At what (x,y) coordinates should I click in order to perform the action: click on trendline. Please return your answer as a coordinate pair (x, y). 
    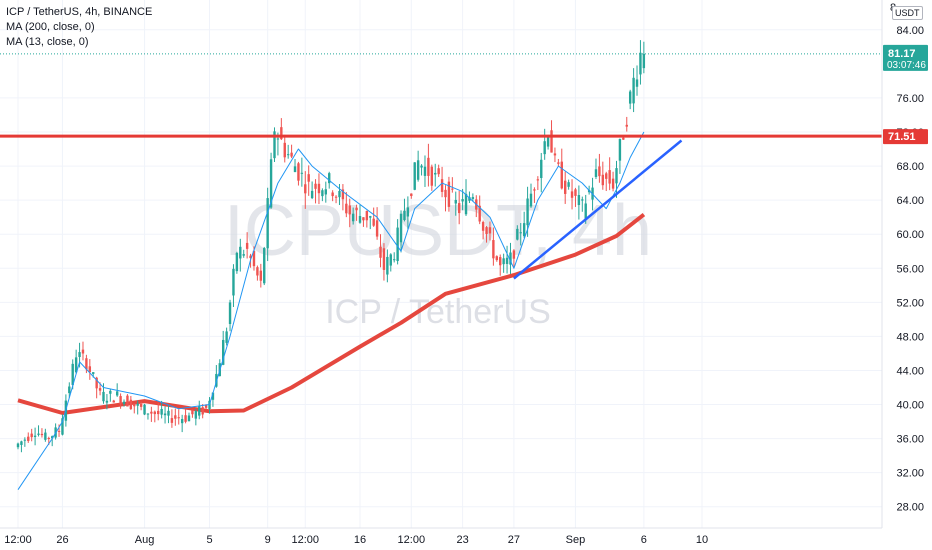
    Looking at the image, I should click on (598, 209).